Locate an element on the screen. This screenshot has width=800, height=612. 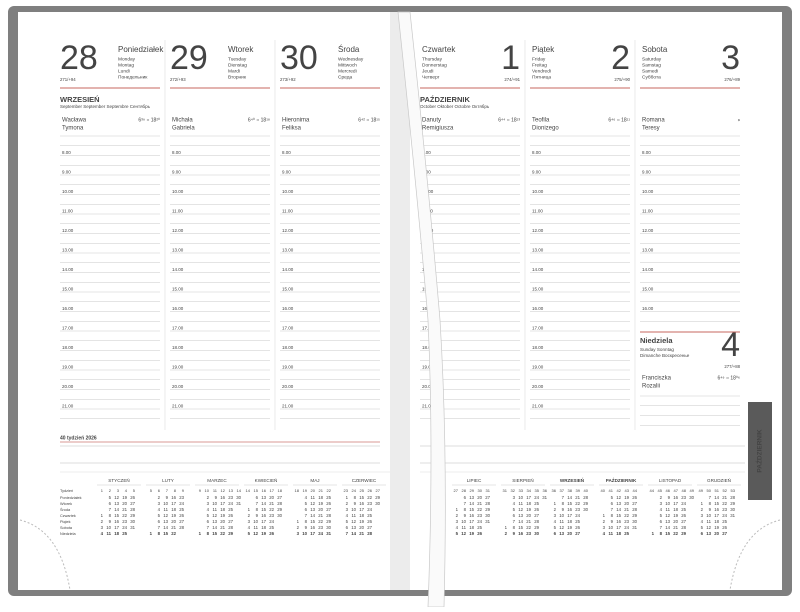
week-number: 5 is located at coordinates (151, 490).